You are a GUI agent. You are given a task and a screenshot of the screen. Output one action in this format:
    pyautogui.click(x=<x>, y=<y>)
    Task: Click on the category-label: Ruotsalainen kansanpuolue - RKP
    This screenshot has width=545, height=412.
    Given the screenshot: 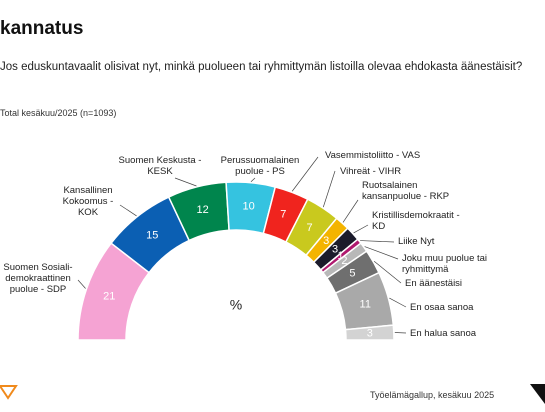 What is the action you would take?
    pyautogui.click(x=406, y=191)
    